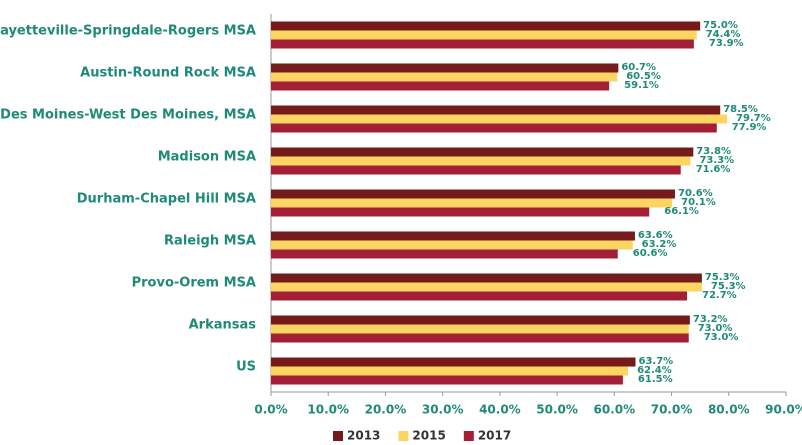  Describe the element at coordinates (729, 410) in the screenshot. I see `x-tick-label: 80.0%` at that location.